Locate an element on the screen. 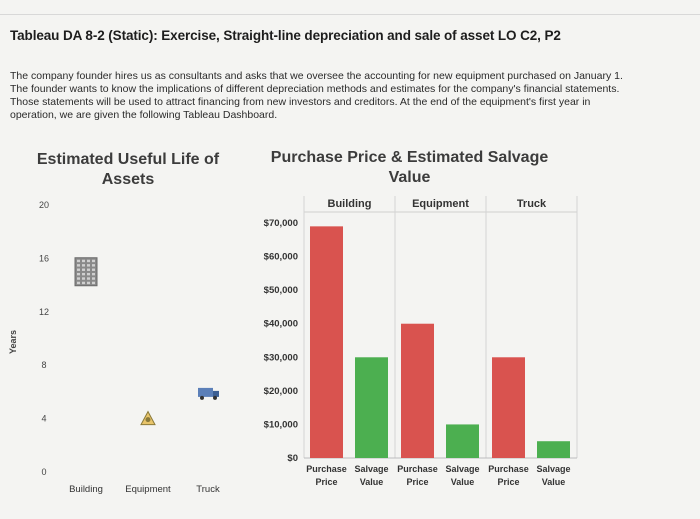  purchase-salvage-chart-title: Purchase Price & Estimated Salvage Value is located at coordinates (409, 167).